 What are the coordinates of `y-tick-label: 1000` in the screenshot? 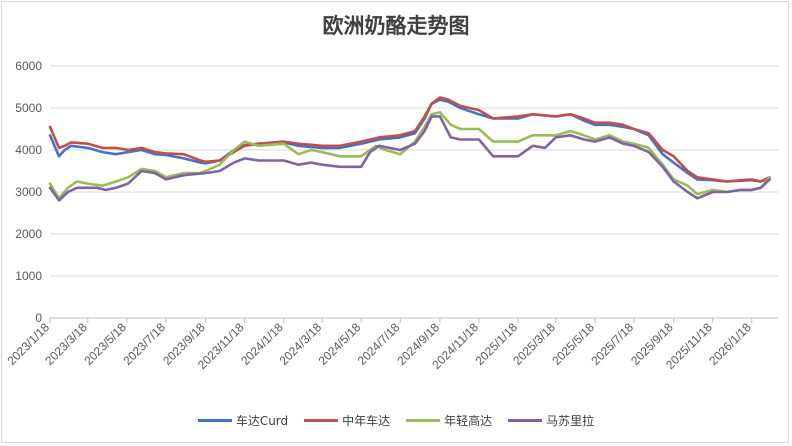 It's located at (28, 276).